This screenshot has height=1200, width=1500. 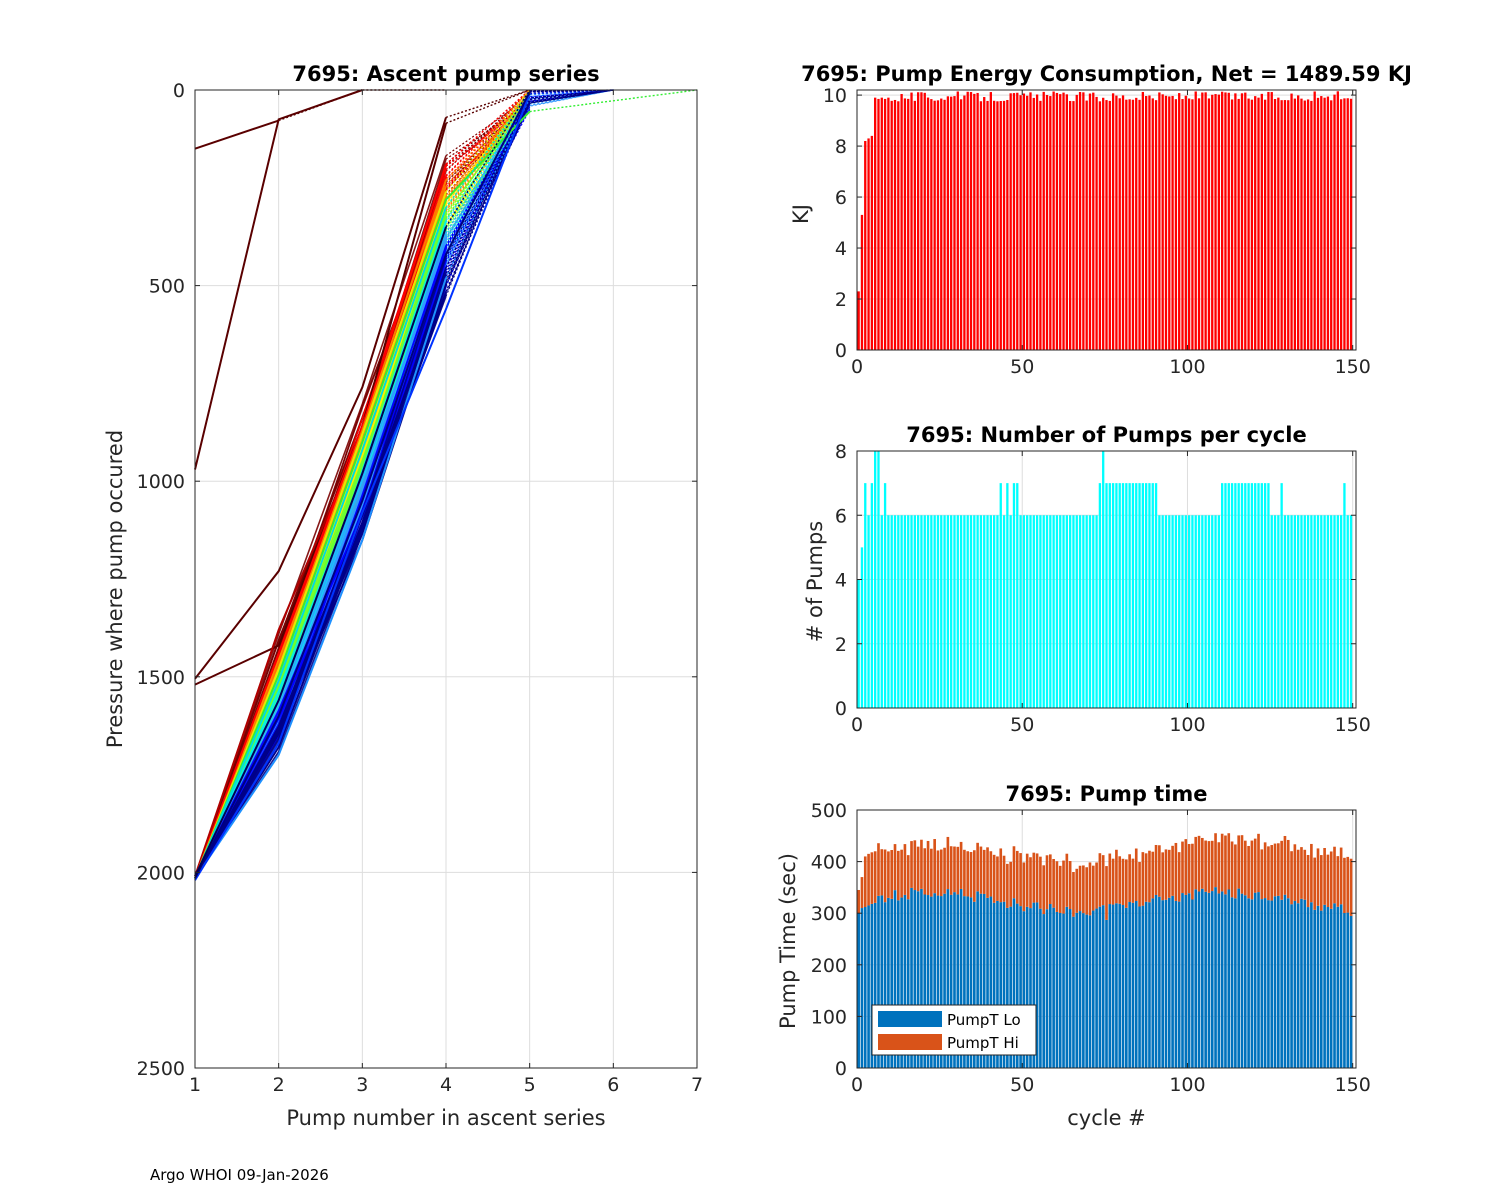 I want to click on x-axis-label: cycle #, so click(x=1106, y=1118).